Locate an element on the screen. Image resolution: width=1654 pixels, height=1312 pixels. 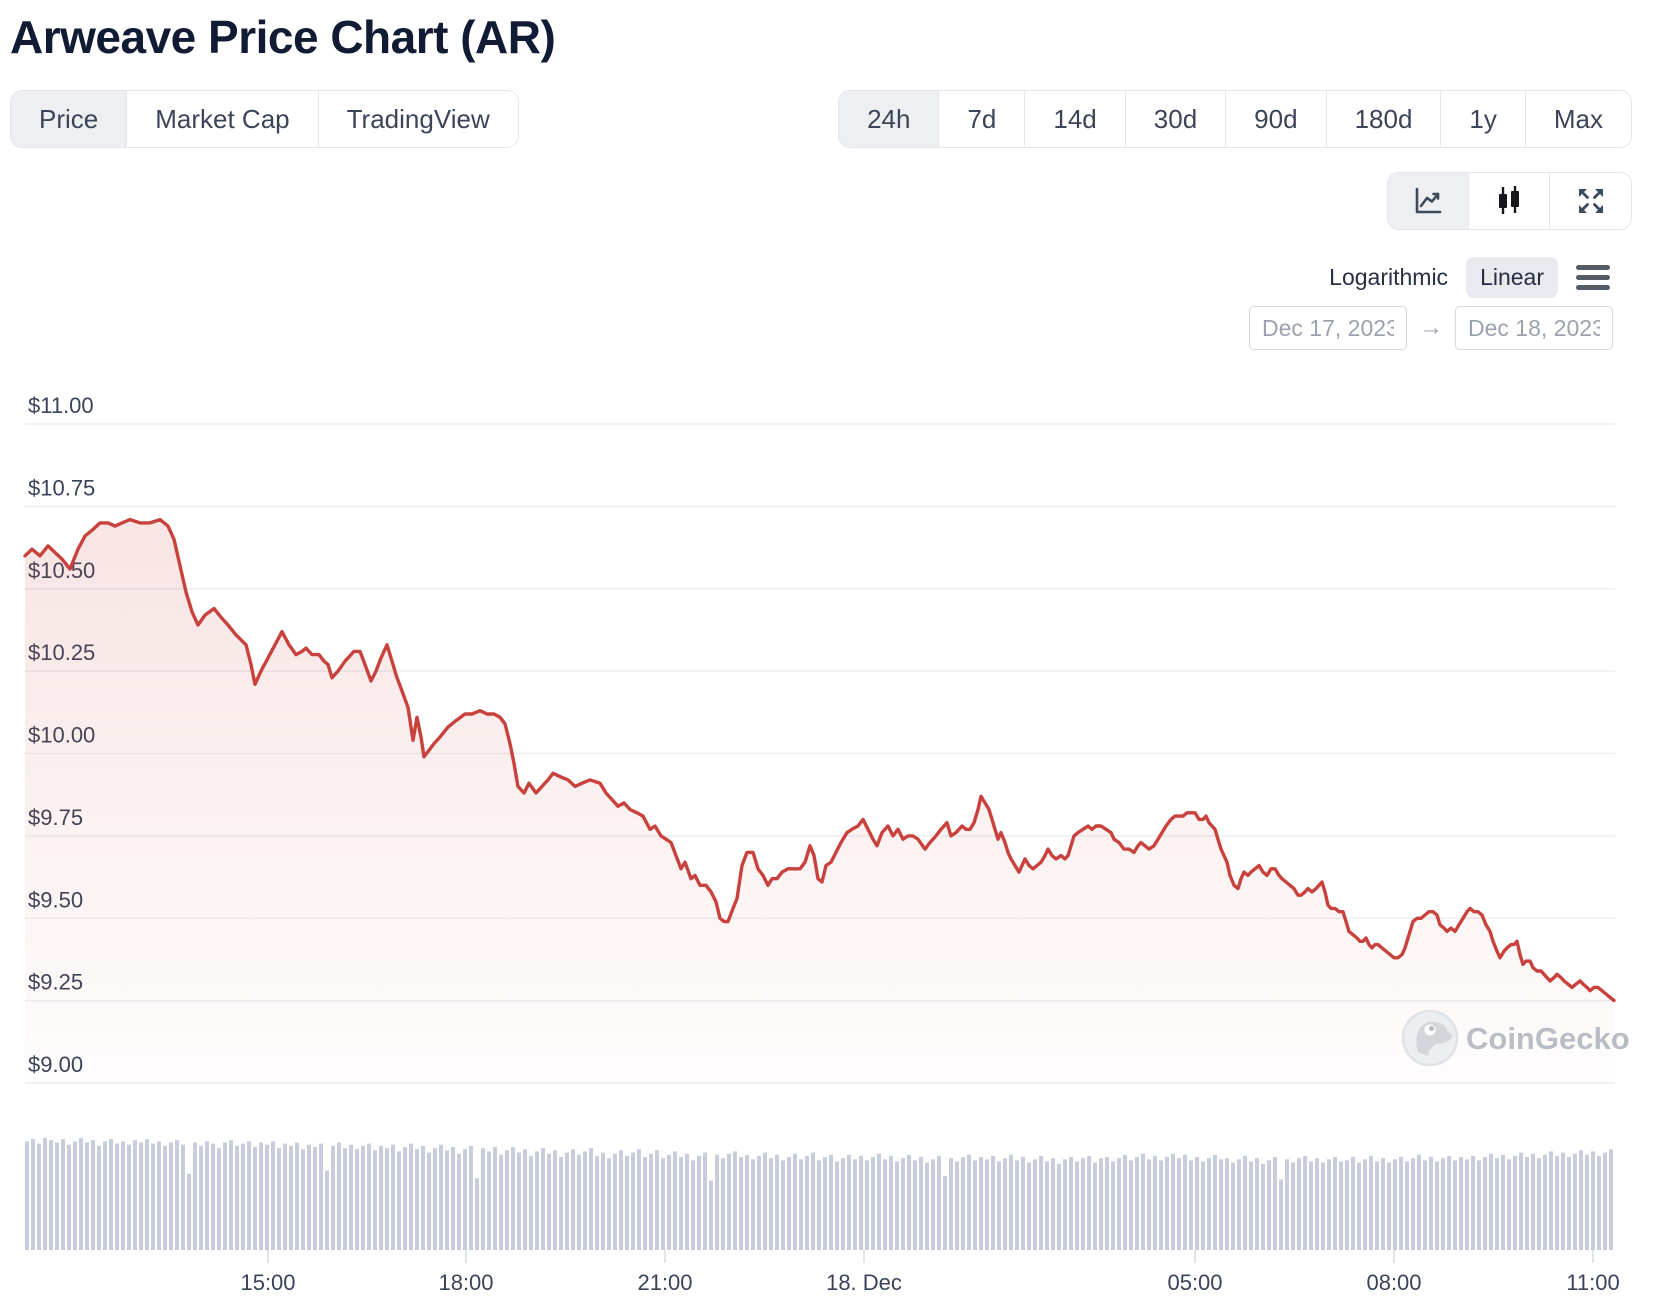
hamburger-icon is located at coordinates (1593, 267).